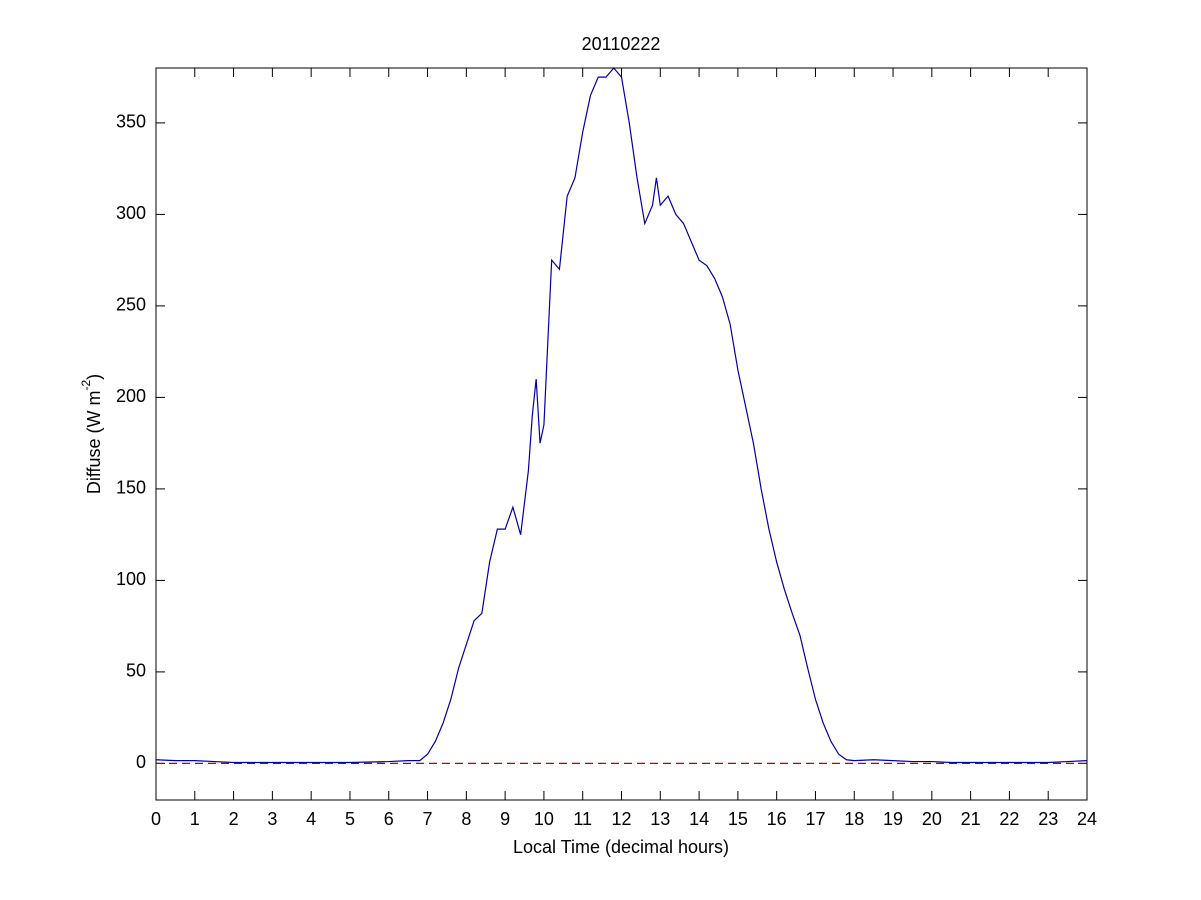 Image resolution: width=1201 pixels, height=900 pixels. Describe the element at coordinates (131, 579) in the screenshot. I see `y-tick-label: 100` at that location.